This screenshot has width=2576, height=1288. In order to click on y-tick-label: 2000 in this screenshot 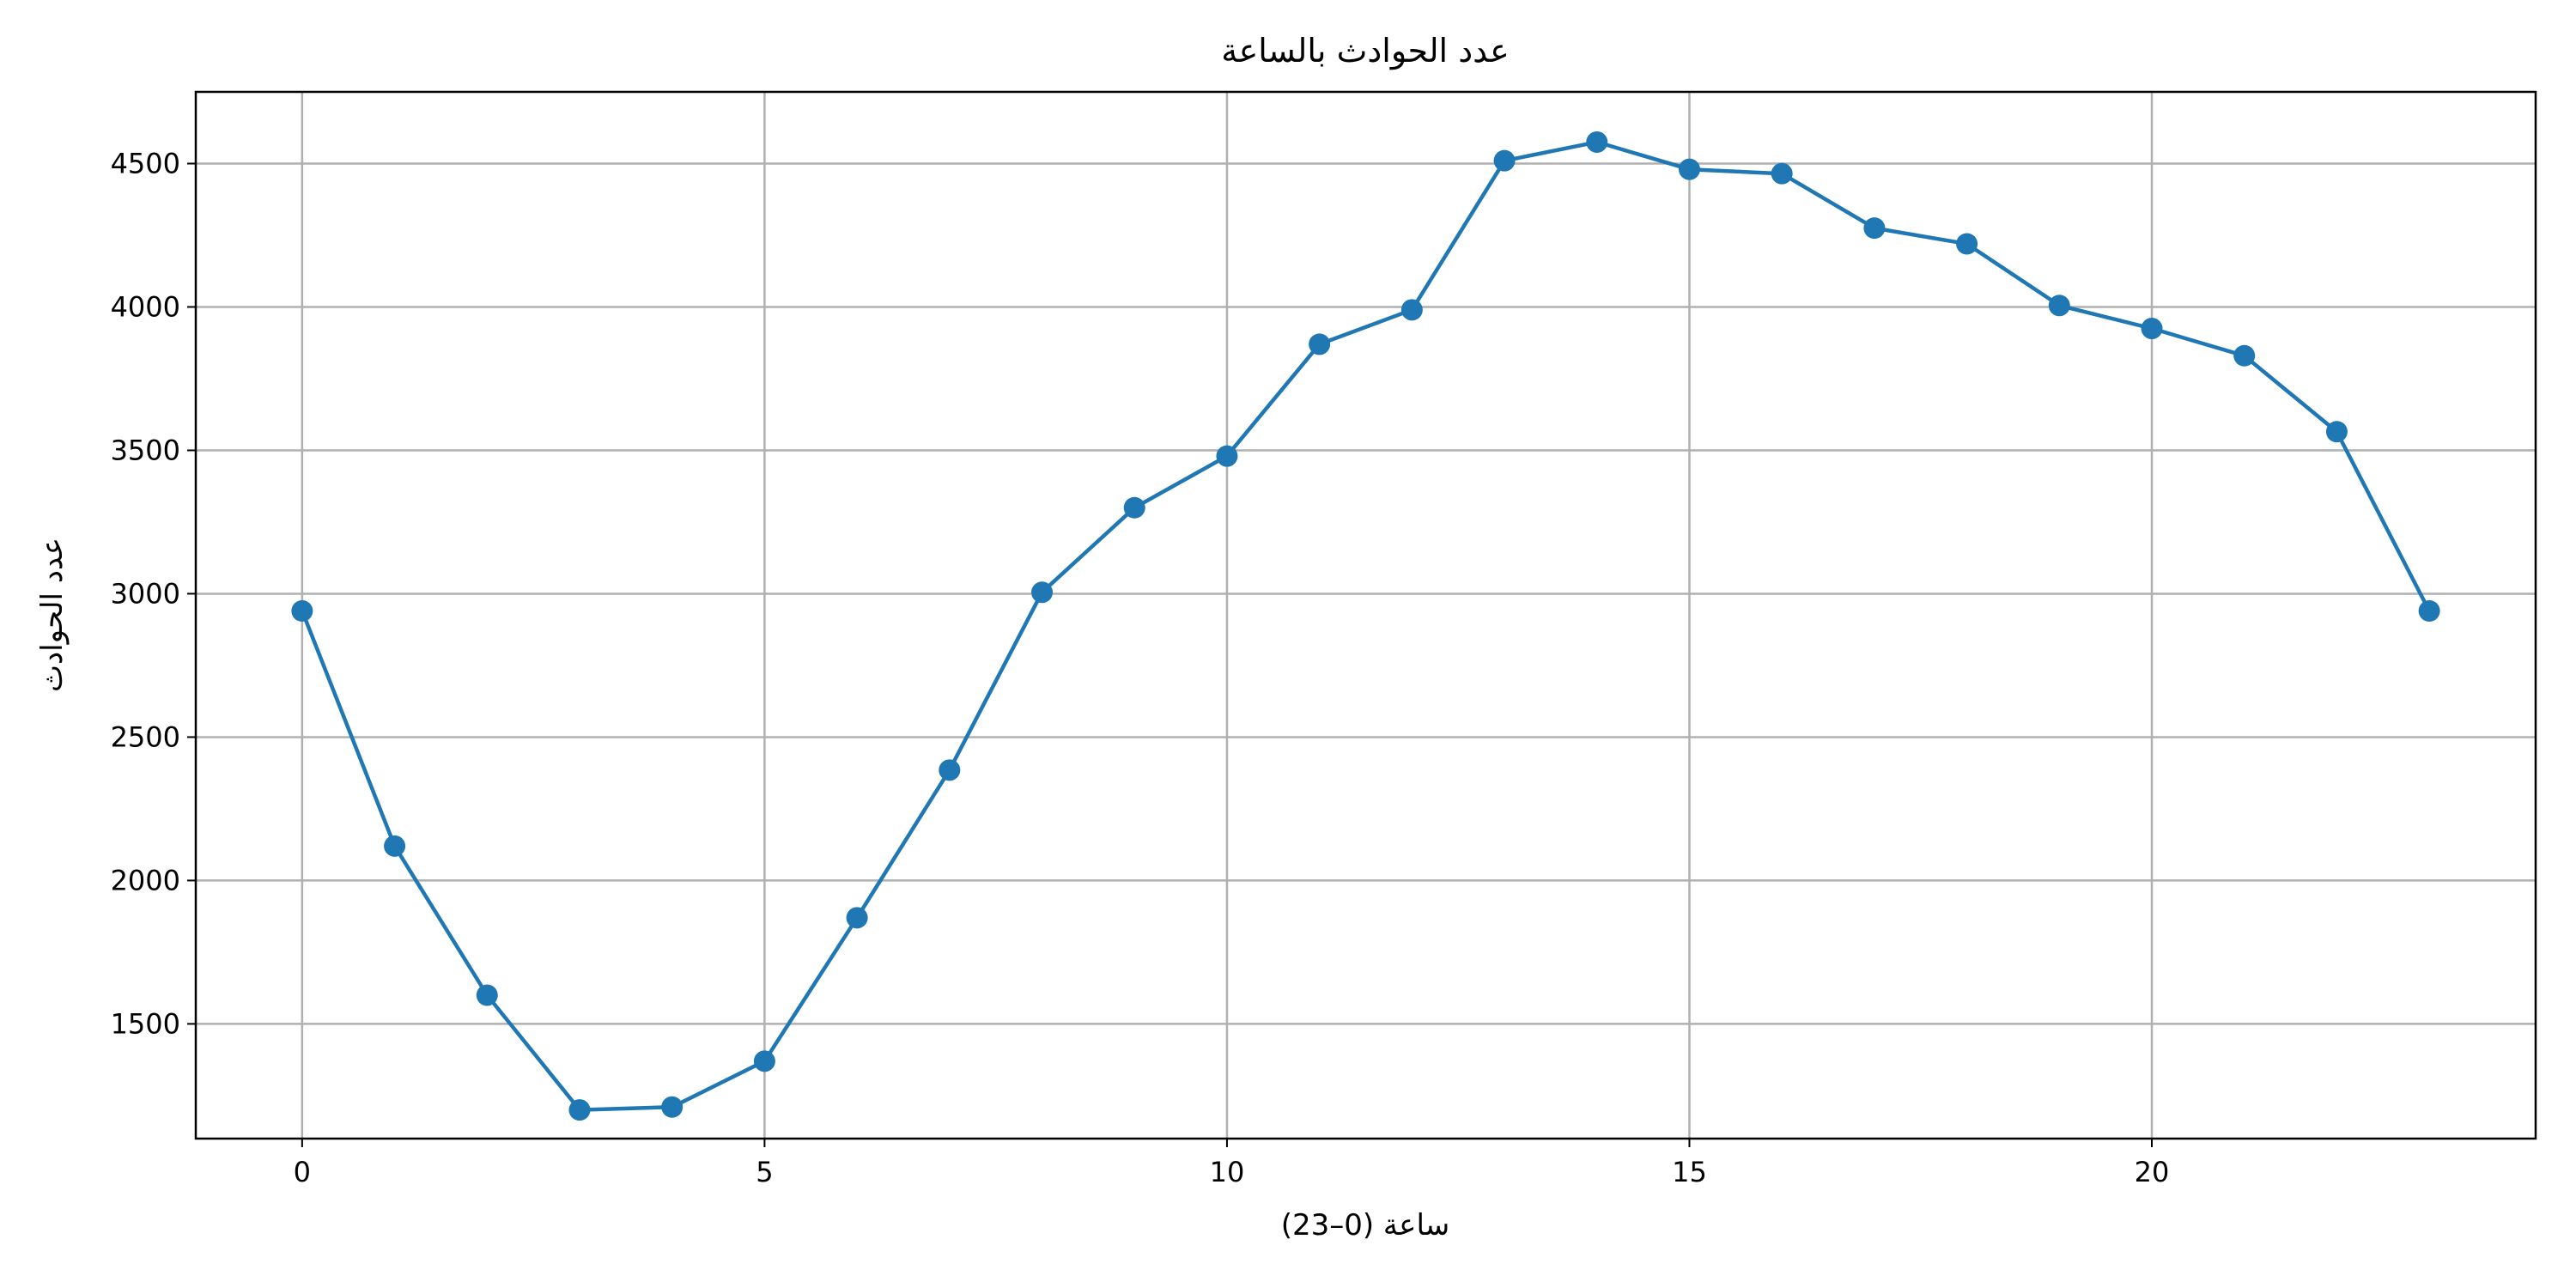, I will do `click(145, 880)`.